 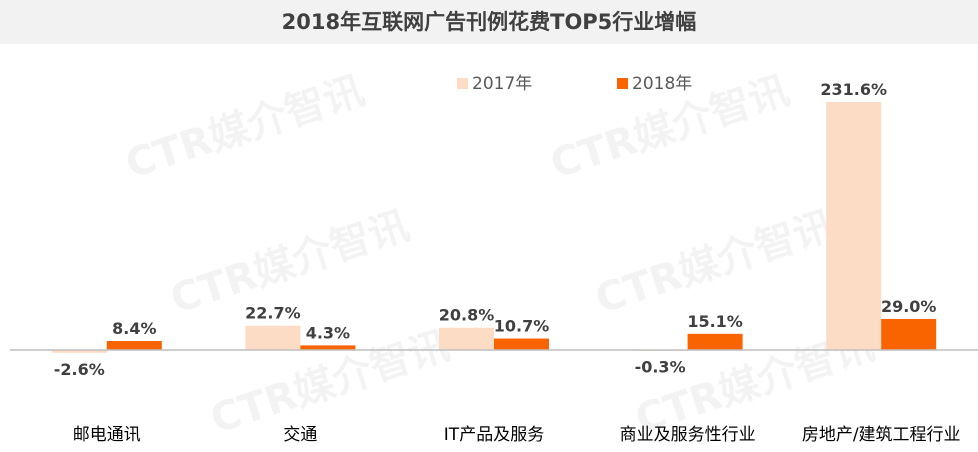 I want to click on category-label: 邮电通讯, so click(x=107, y=435).